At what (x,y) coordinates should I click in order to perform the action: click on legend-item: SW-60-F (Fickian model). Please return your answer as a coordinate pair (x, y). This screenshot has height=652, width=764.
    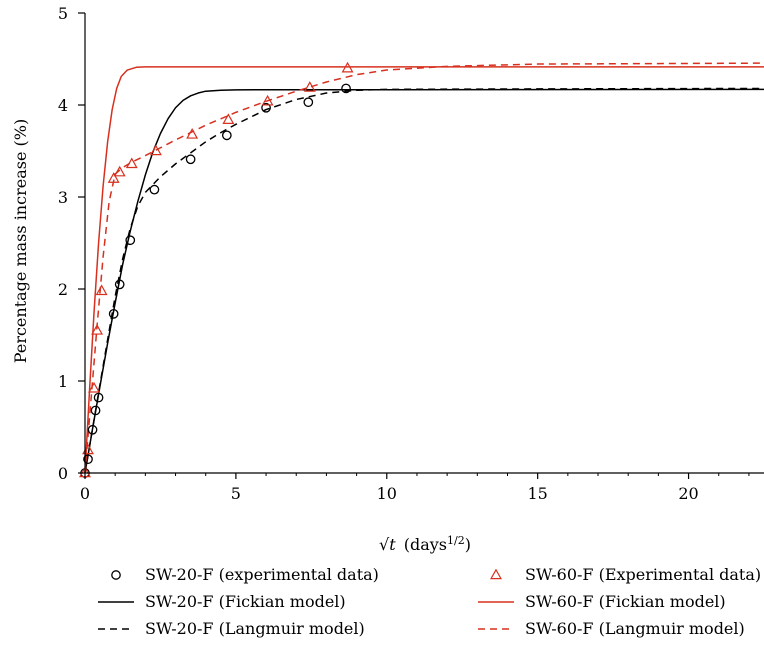
    Looking at the image, I should click on (602, 601).